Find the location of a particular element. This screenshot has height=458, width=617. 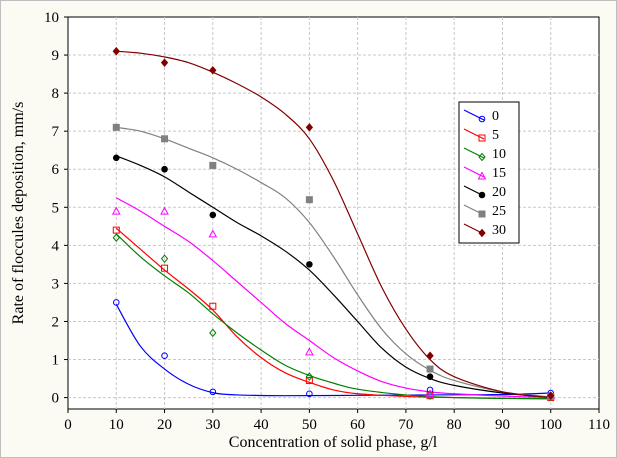

x-tick-label: 40 is located at coordinates (261, 425).